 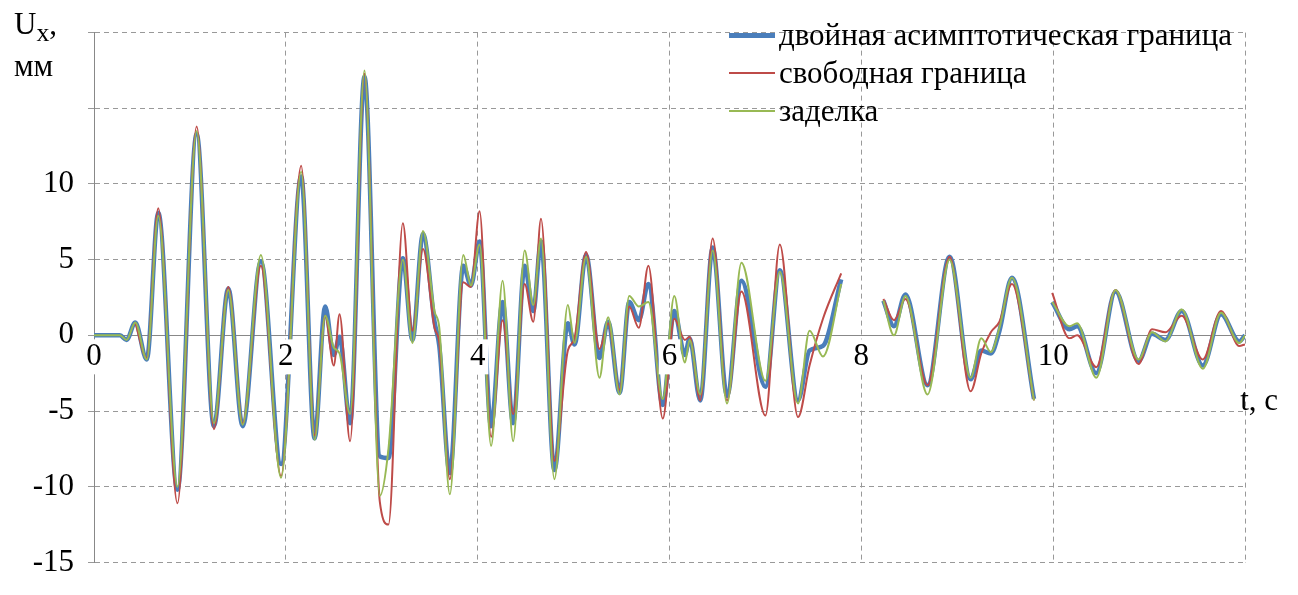 What do you see at coordinates (1259, 400) in the screenshot?
I see `x-axis-title: t, c` at bounding box center [1259, 400].